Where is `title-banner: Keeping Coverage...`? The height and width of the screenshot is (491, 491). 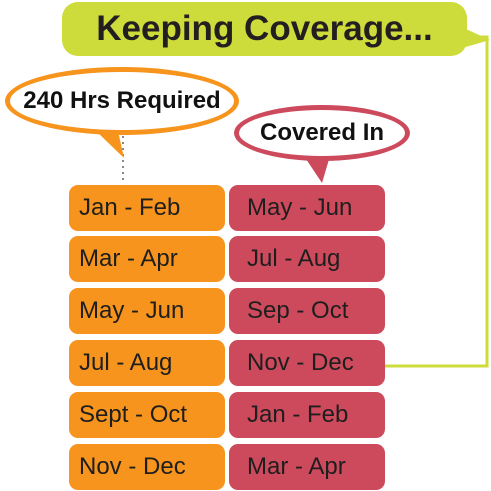
title-banner: Keeping Coverage... is located at coordinates (264, 29).